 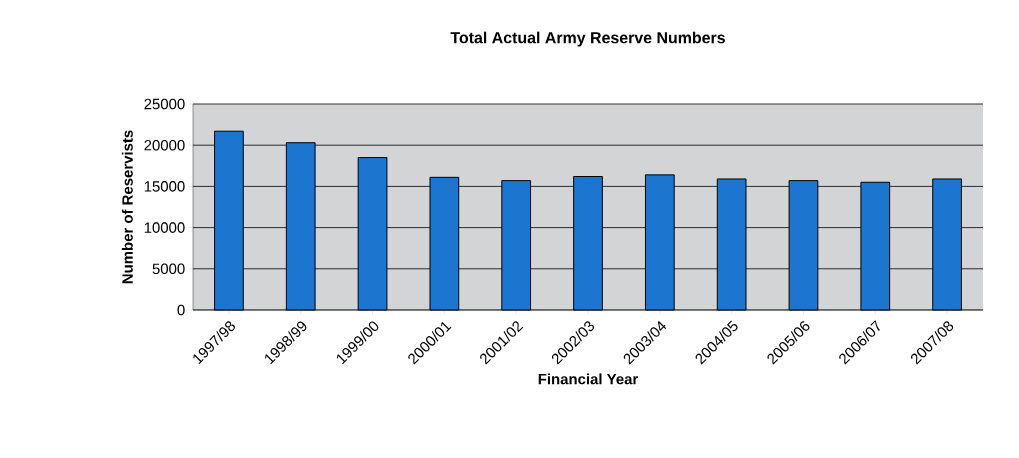 What do you see at coordinates (181, 310) in the screenshot?
I see `y-tick-label: 0` at bounding box center [181, 310].